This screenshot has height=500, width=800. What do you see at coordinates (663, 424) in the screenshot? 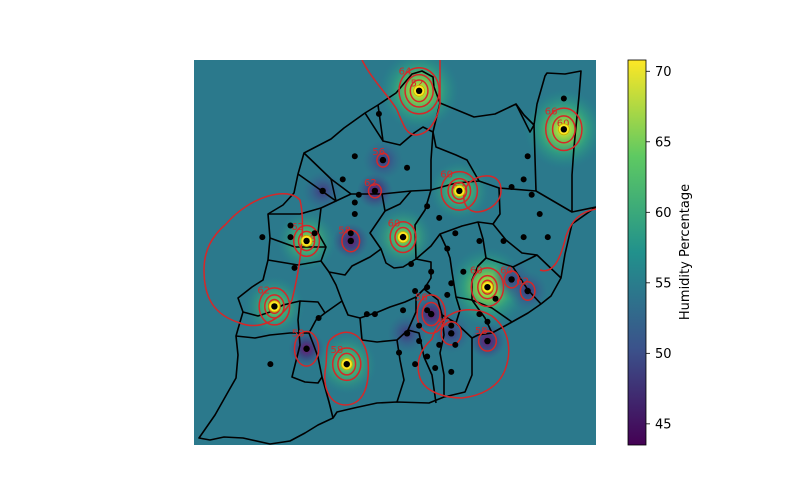
I see `colorbar-tick-label: 45` at bounding box center [663, 424].